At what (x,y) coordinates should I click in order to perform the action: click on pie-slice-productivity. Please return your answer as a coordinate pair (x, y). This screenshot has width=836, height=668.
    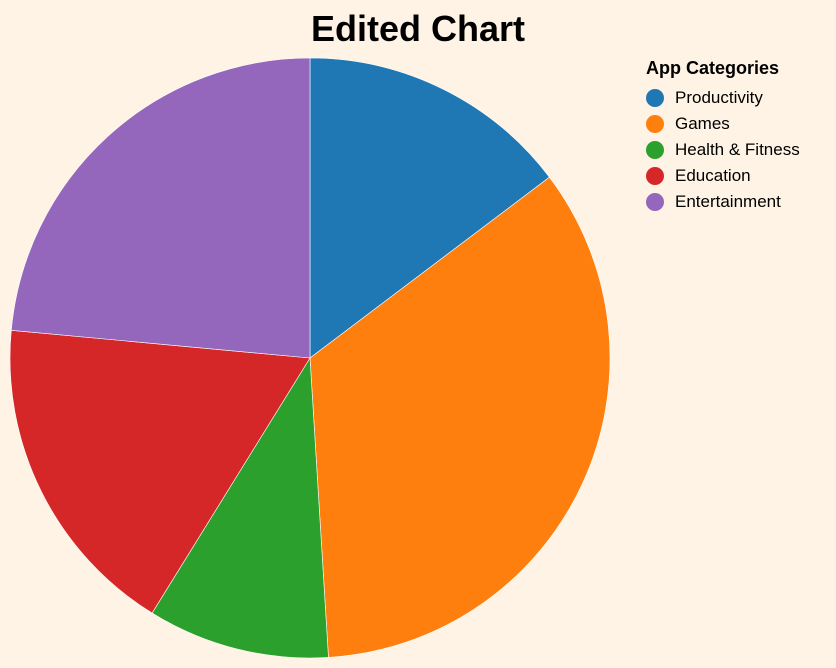
    Looking at the image, I should click on (429, 208).